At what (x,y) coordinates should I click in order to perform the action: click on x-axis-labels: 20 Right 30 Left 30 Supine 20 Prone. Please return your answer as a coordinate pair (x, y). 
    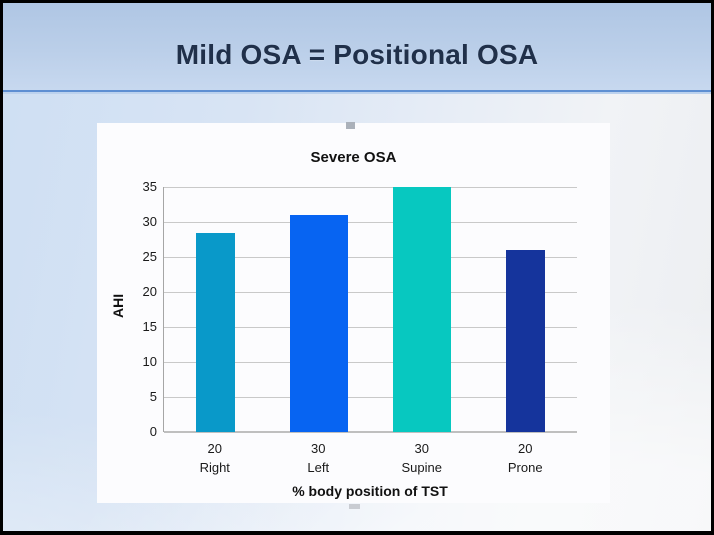
    Looking at the image, I should click on (370, 458).